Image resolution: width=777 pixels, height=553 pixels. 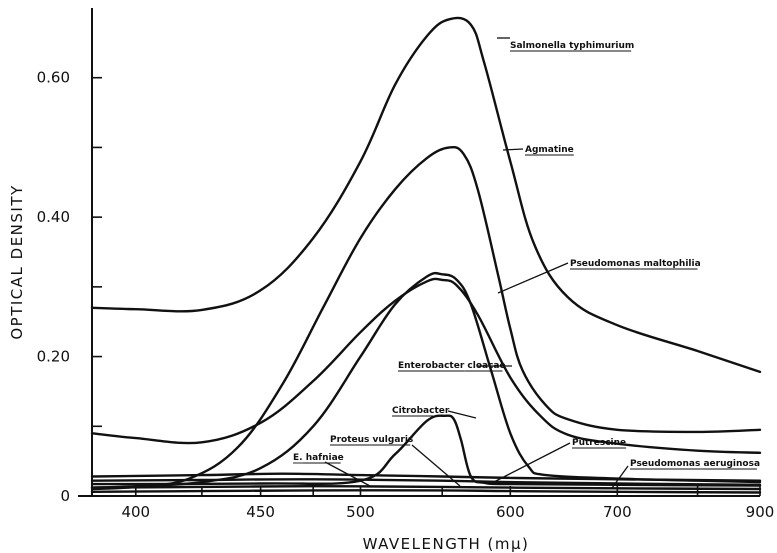 I want to click on x-tick-label: 900, so click(x=760, y=512).